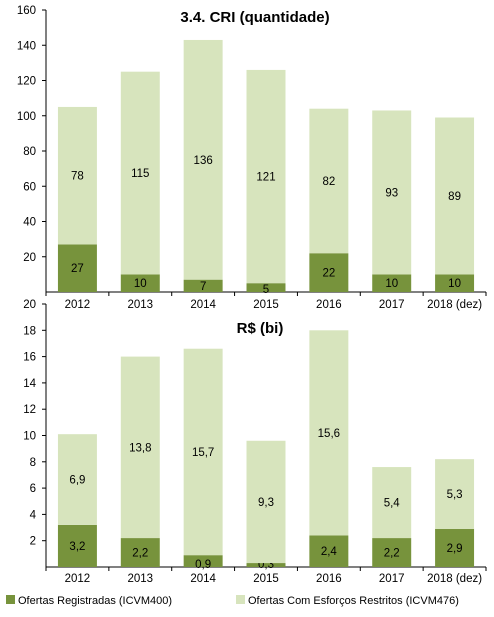 Image resolution: width=494 pixels, height=617 pixels. Describe the element at coordinates (33, 463) in the screenshot. I see `y-tick-label: 8` at that location.